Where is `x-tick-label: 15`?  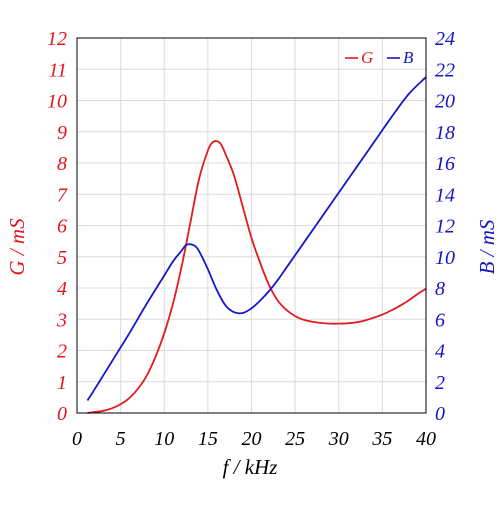 x-tick-label: 15 is located at coordinates (208, 439).